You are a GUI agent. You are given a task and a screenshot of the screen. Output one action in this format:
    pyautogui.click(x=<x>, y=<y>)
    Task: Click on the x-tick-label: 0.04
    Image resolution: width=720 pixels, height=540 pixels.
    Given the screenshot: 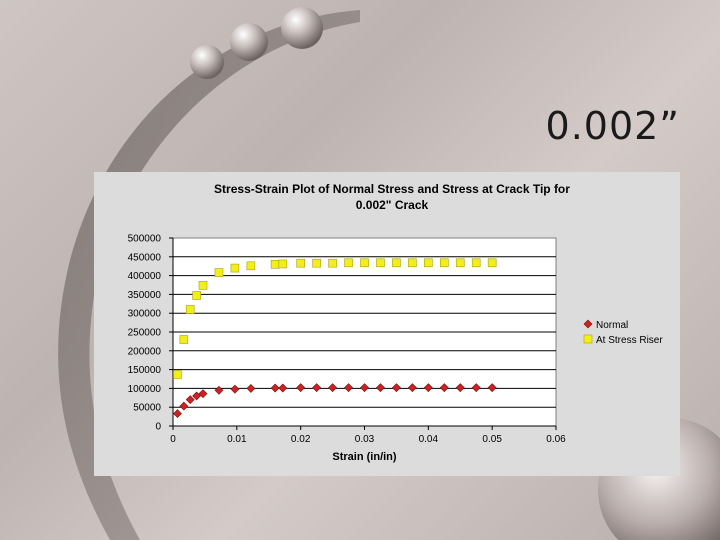 What is the action you would take?
    pyautogui.click(x=429, y=439)
    